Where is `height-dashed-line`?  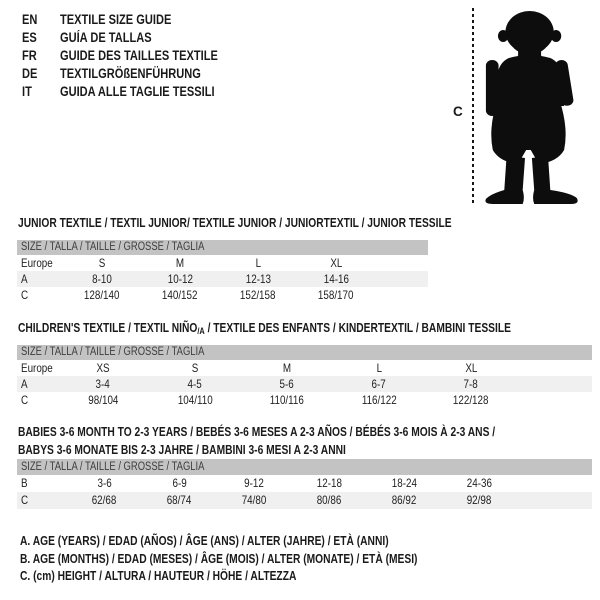 height-dashed-line is located at coordinates (473, 107).